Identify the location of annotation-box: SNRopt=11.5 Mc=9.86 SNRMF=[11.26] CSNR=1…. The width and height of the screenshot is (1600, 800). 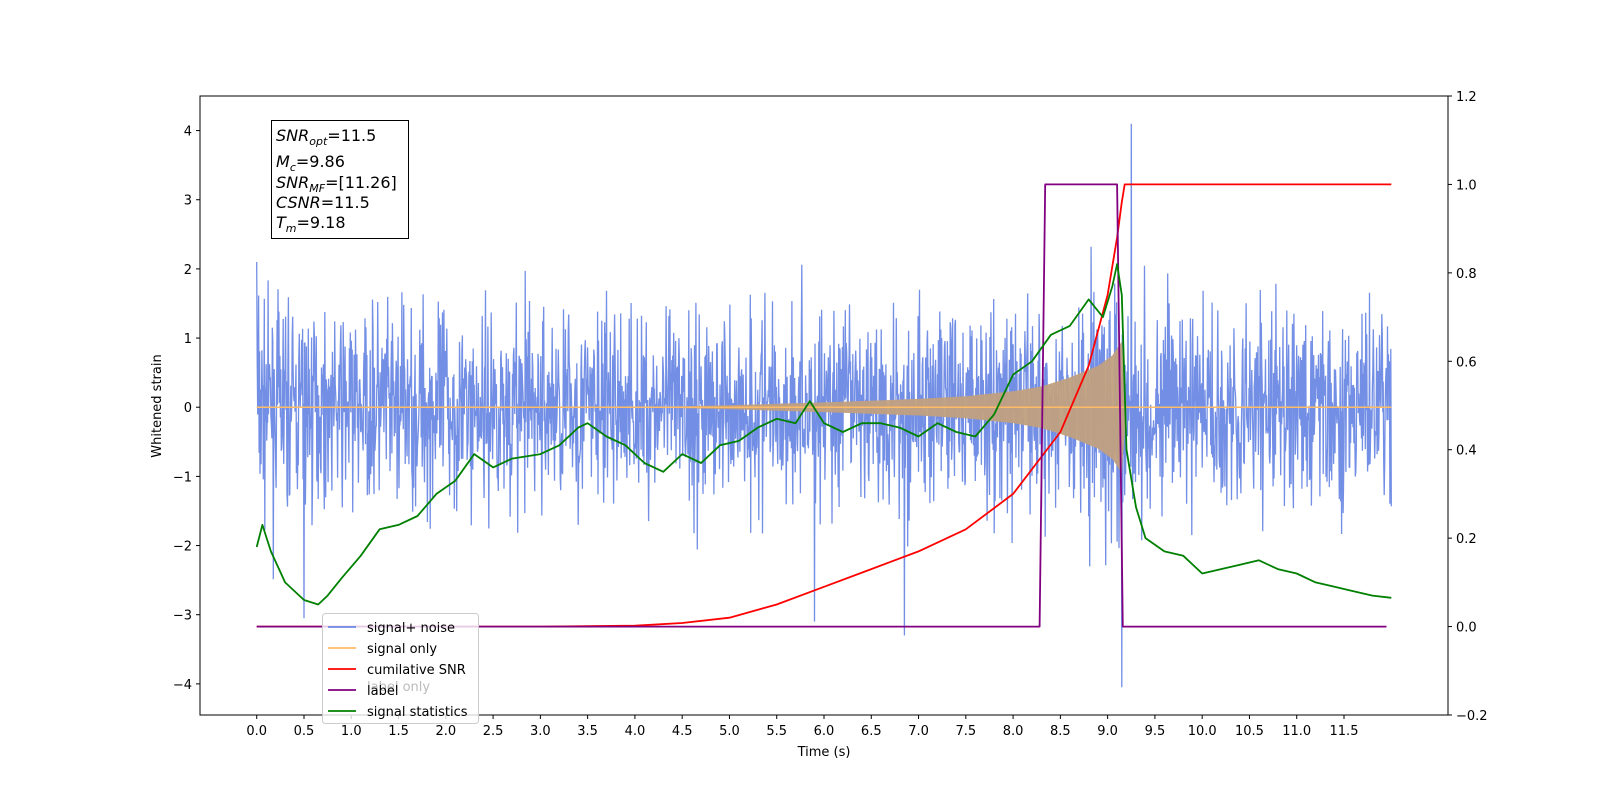
(340, 179).